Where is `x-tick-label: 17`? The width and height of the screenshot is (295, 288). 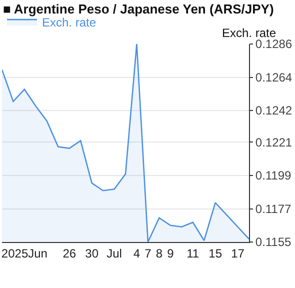
x-tick-label: 17 is located at coordinates (238, 253).